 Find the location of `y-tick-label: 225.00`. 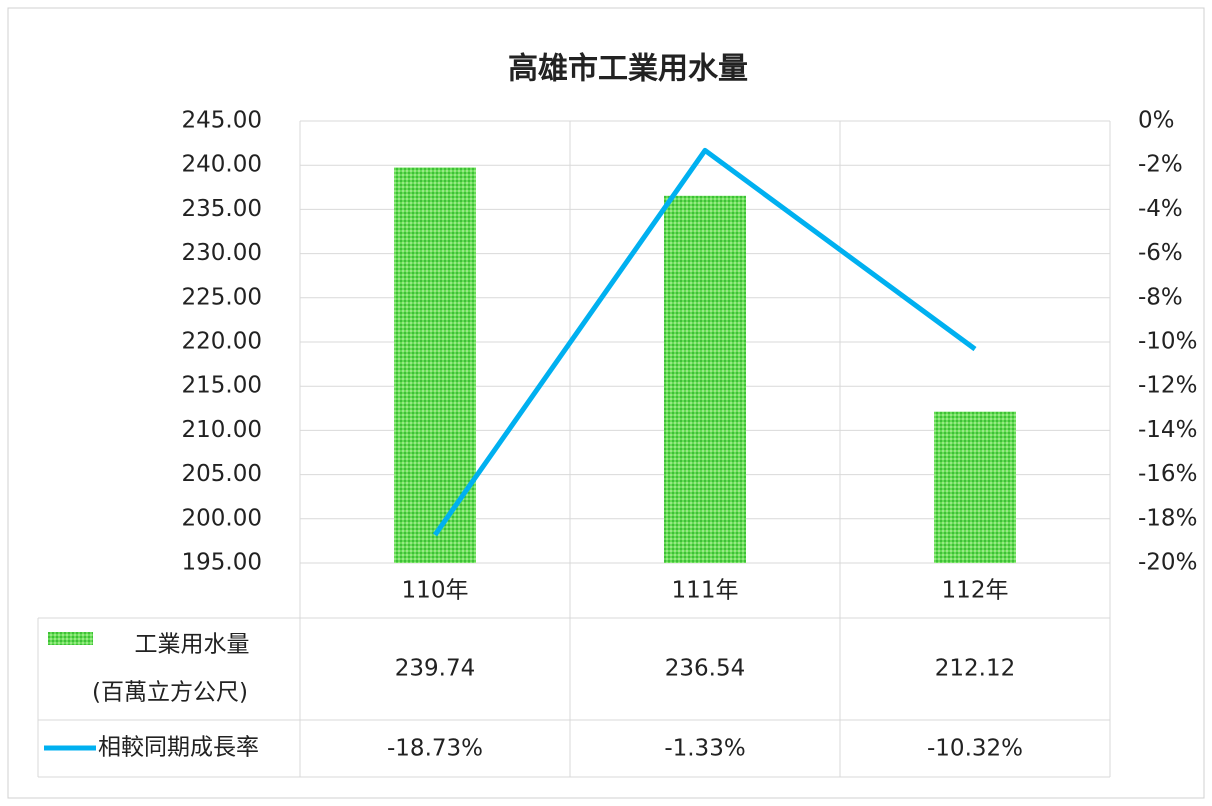

y-tick-label: 225.00 is located at coordinates (222, 297).